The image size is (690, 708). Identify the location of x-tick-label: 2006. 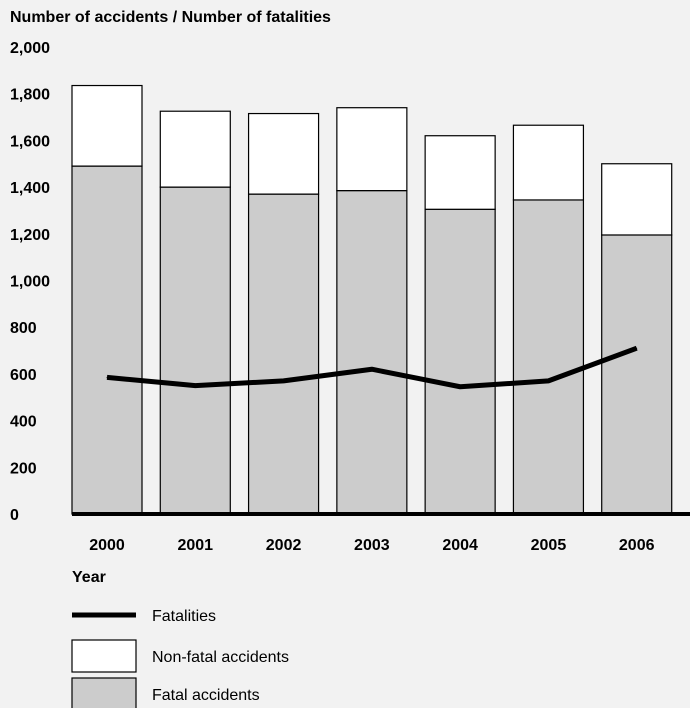
(637, 545).